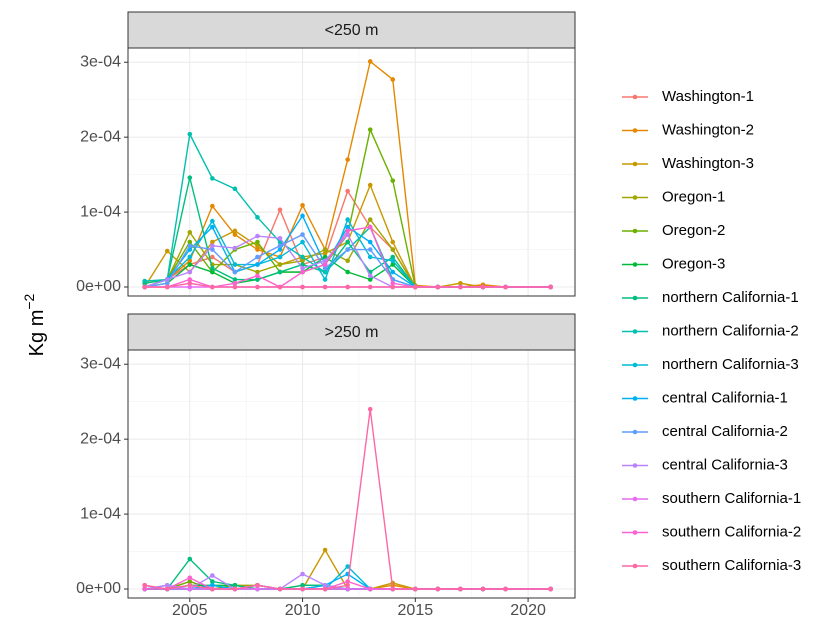 This screenshot has width=835, height=634. Describe the element at coordinates (416, 610) in the screenshot. I see `x-tick-label: 2015` at that location.